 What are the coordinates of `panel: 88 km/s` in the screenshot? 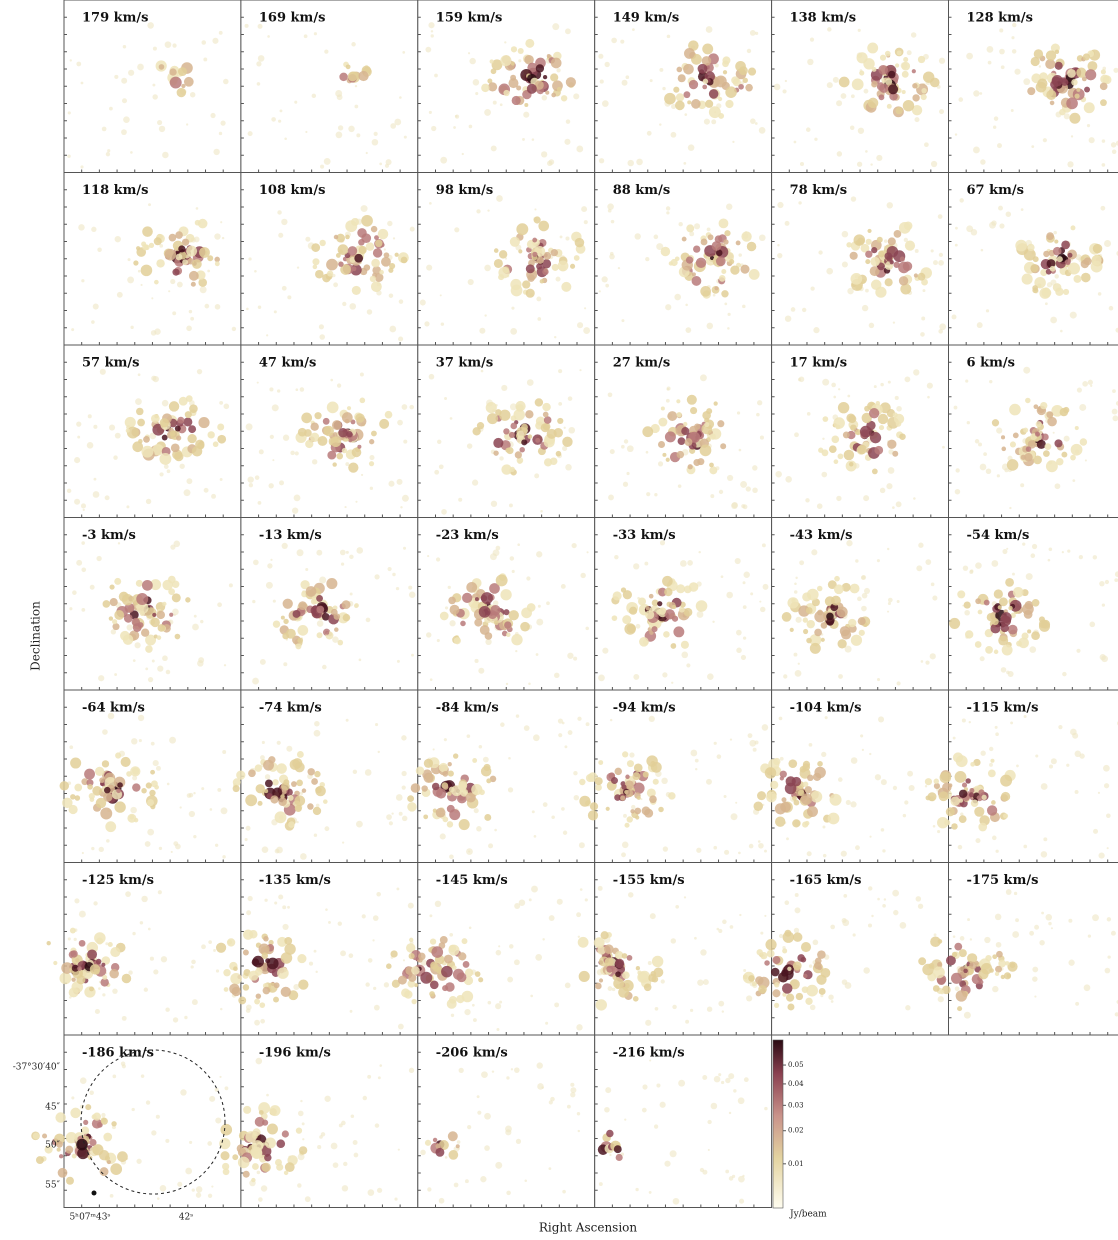 It's located at (683, 259).